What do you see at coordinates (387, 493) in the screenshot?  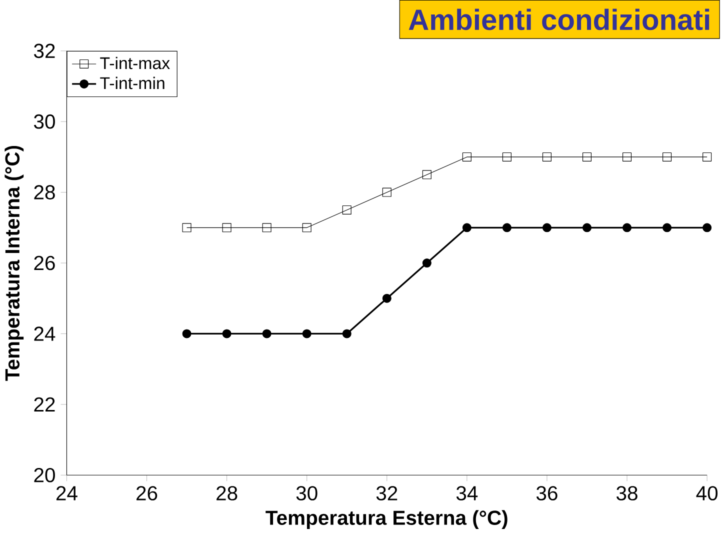 I see `x-tick-label: 32` at bounding box center [387, 493].